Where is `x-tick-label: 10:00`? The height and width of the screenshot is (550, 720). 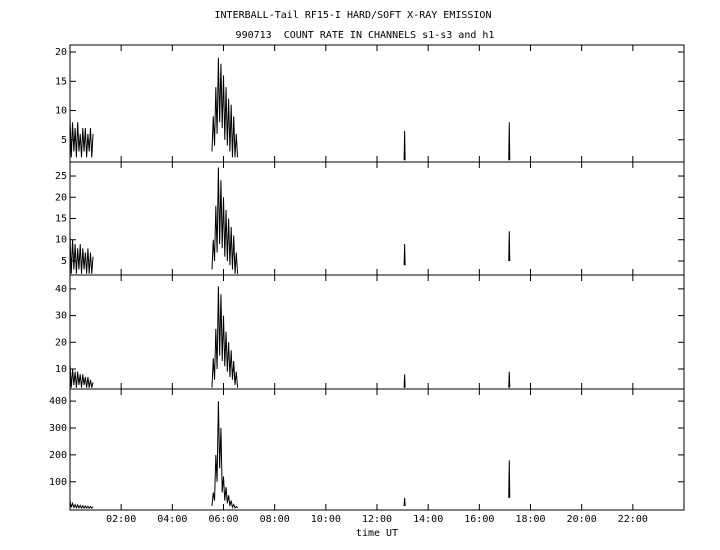 x-tick-label: 10:00 is located at coordinates (326, 519).